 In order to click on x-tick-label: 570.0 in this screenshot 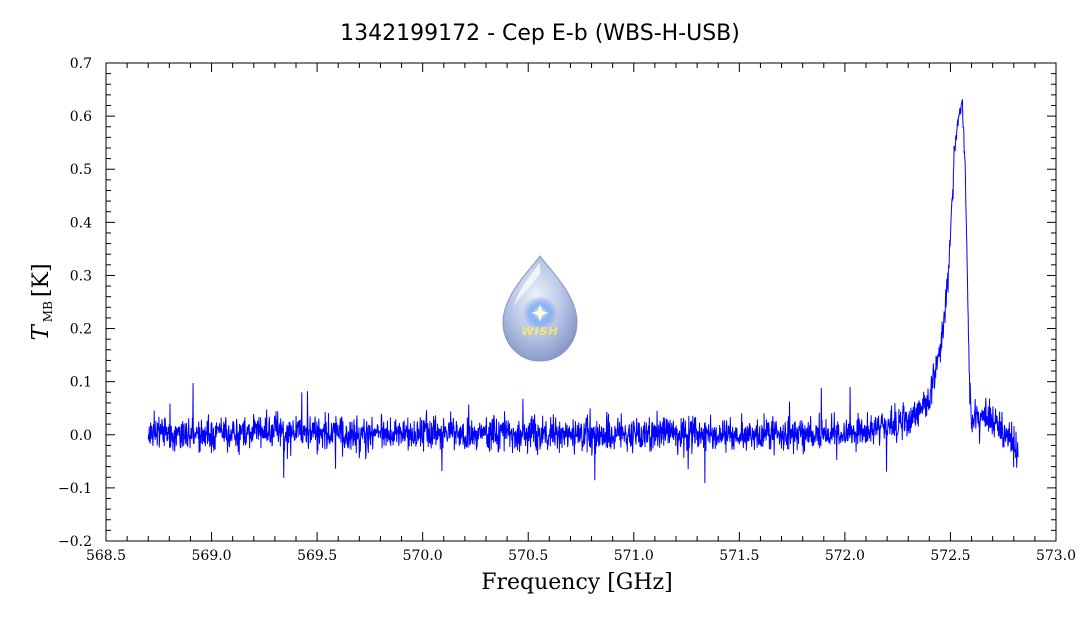, I will do `click(423, 556)`.